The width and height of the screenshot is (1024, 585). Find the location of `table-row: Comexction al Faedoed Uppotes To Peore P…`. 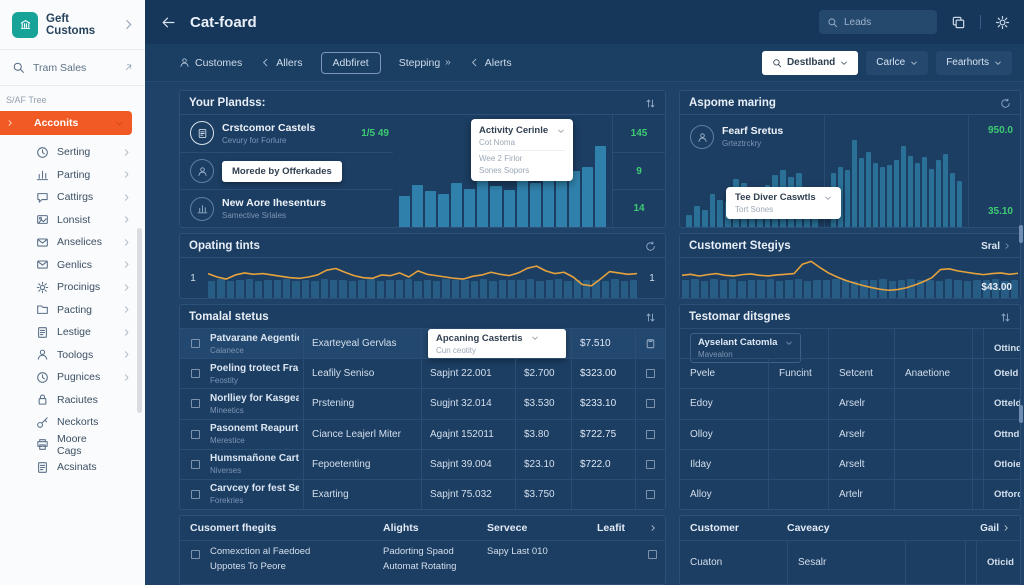

table-row: Comexction al Faedoed Uppotes To Peore P… is located at coordinates (422, 562).